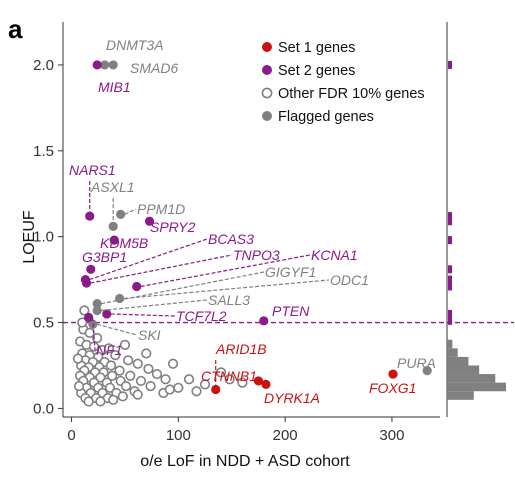 The width and height of the screenshot is (515, 491). What do you see at coordinates (316, 71) in the screenshot?
I see `legend-label: Set 2 genes` at bounding box center [316, 71].